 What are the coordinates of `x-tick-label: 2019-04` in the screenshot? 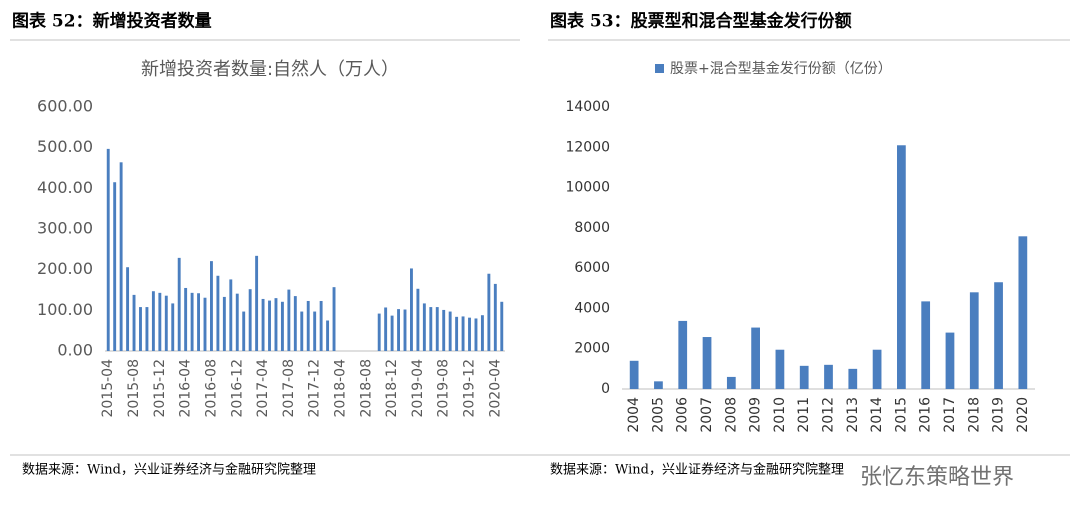 It's located at (418, 388).